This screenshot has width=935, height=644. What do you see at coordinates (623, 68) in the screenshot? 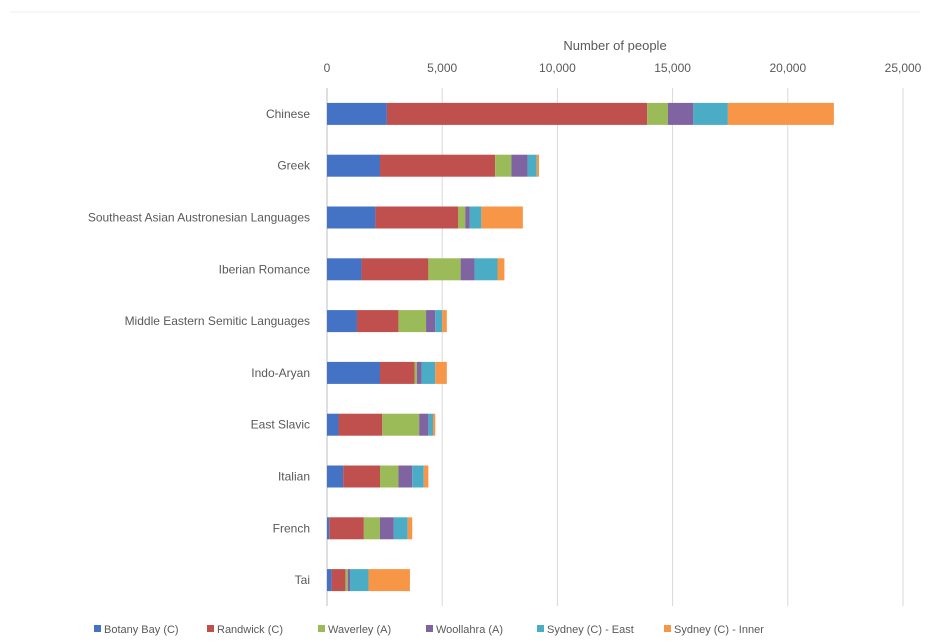
I see `x-axis-ticks: 0 5,000 10,000 15,000 20,000 25,000` at bounding box center [623, 68].